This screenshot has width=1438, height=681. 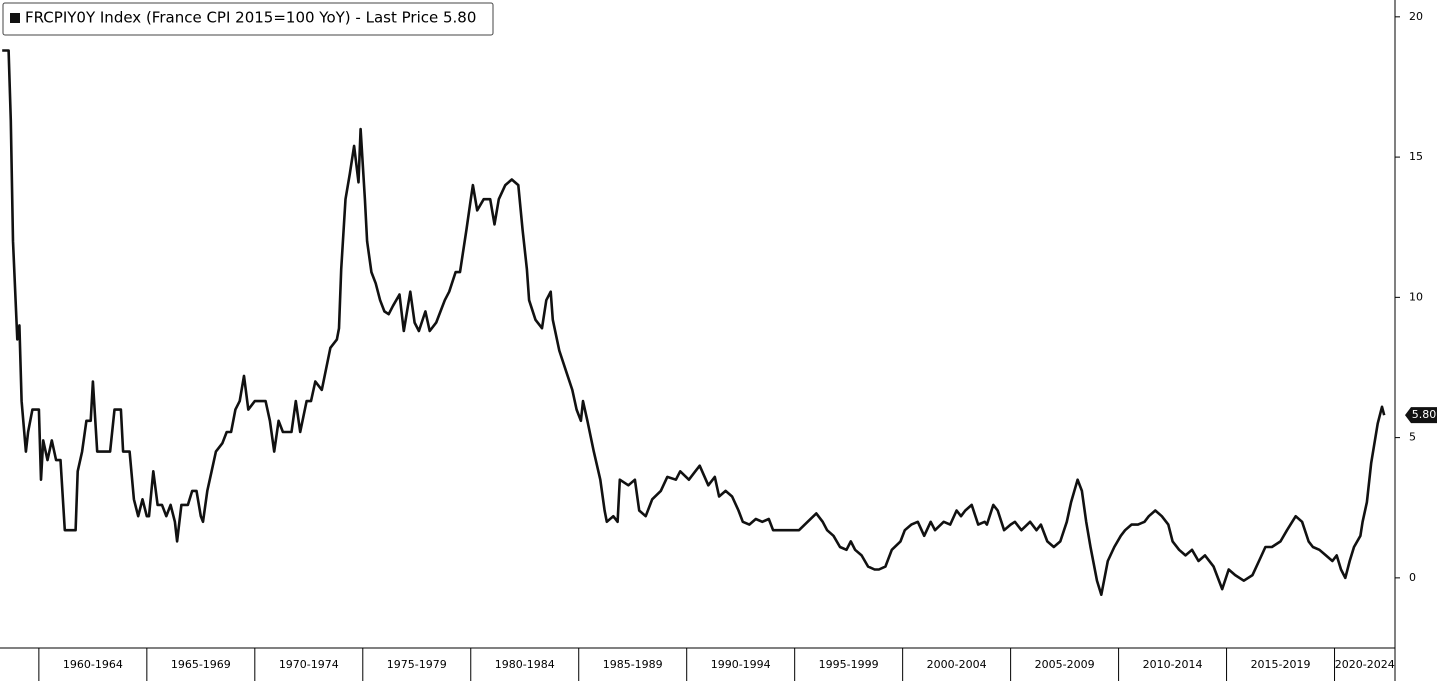 What do you see at coordinates (417, 664) in the screenshot?
I see `x-tick-label: 1975-1979` at bounding box center [417, 664].